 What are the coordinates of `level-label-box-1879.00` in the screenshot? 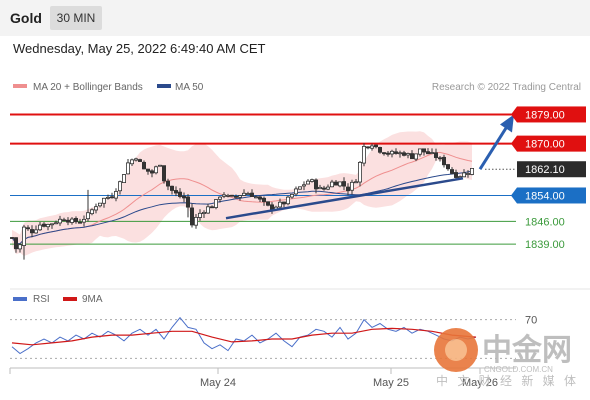 It's located at (551, 114).